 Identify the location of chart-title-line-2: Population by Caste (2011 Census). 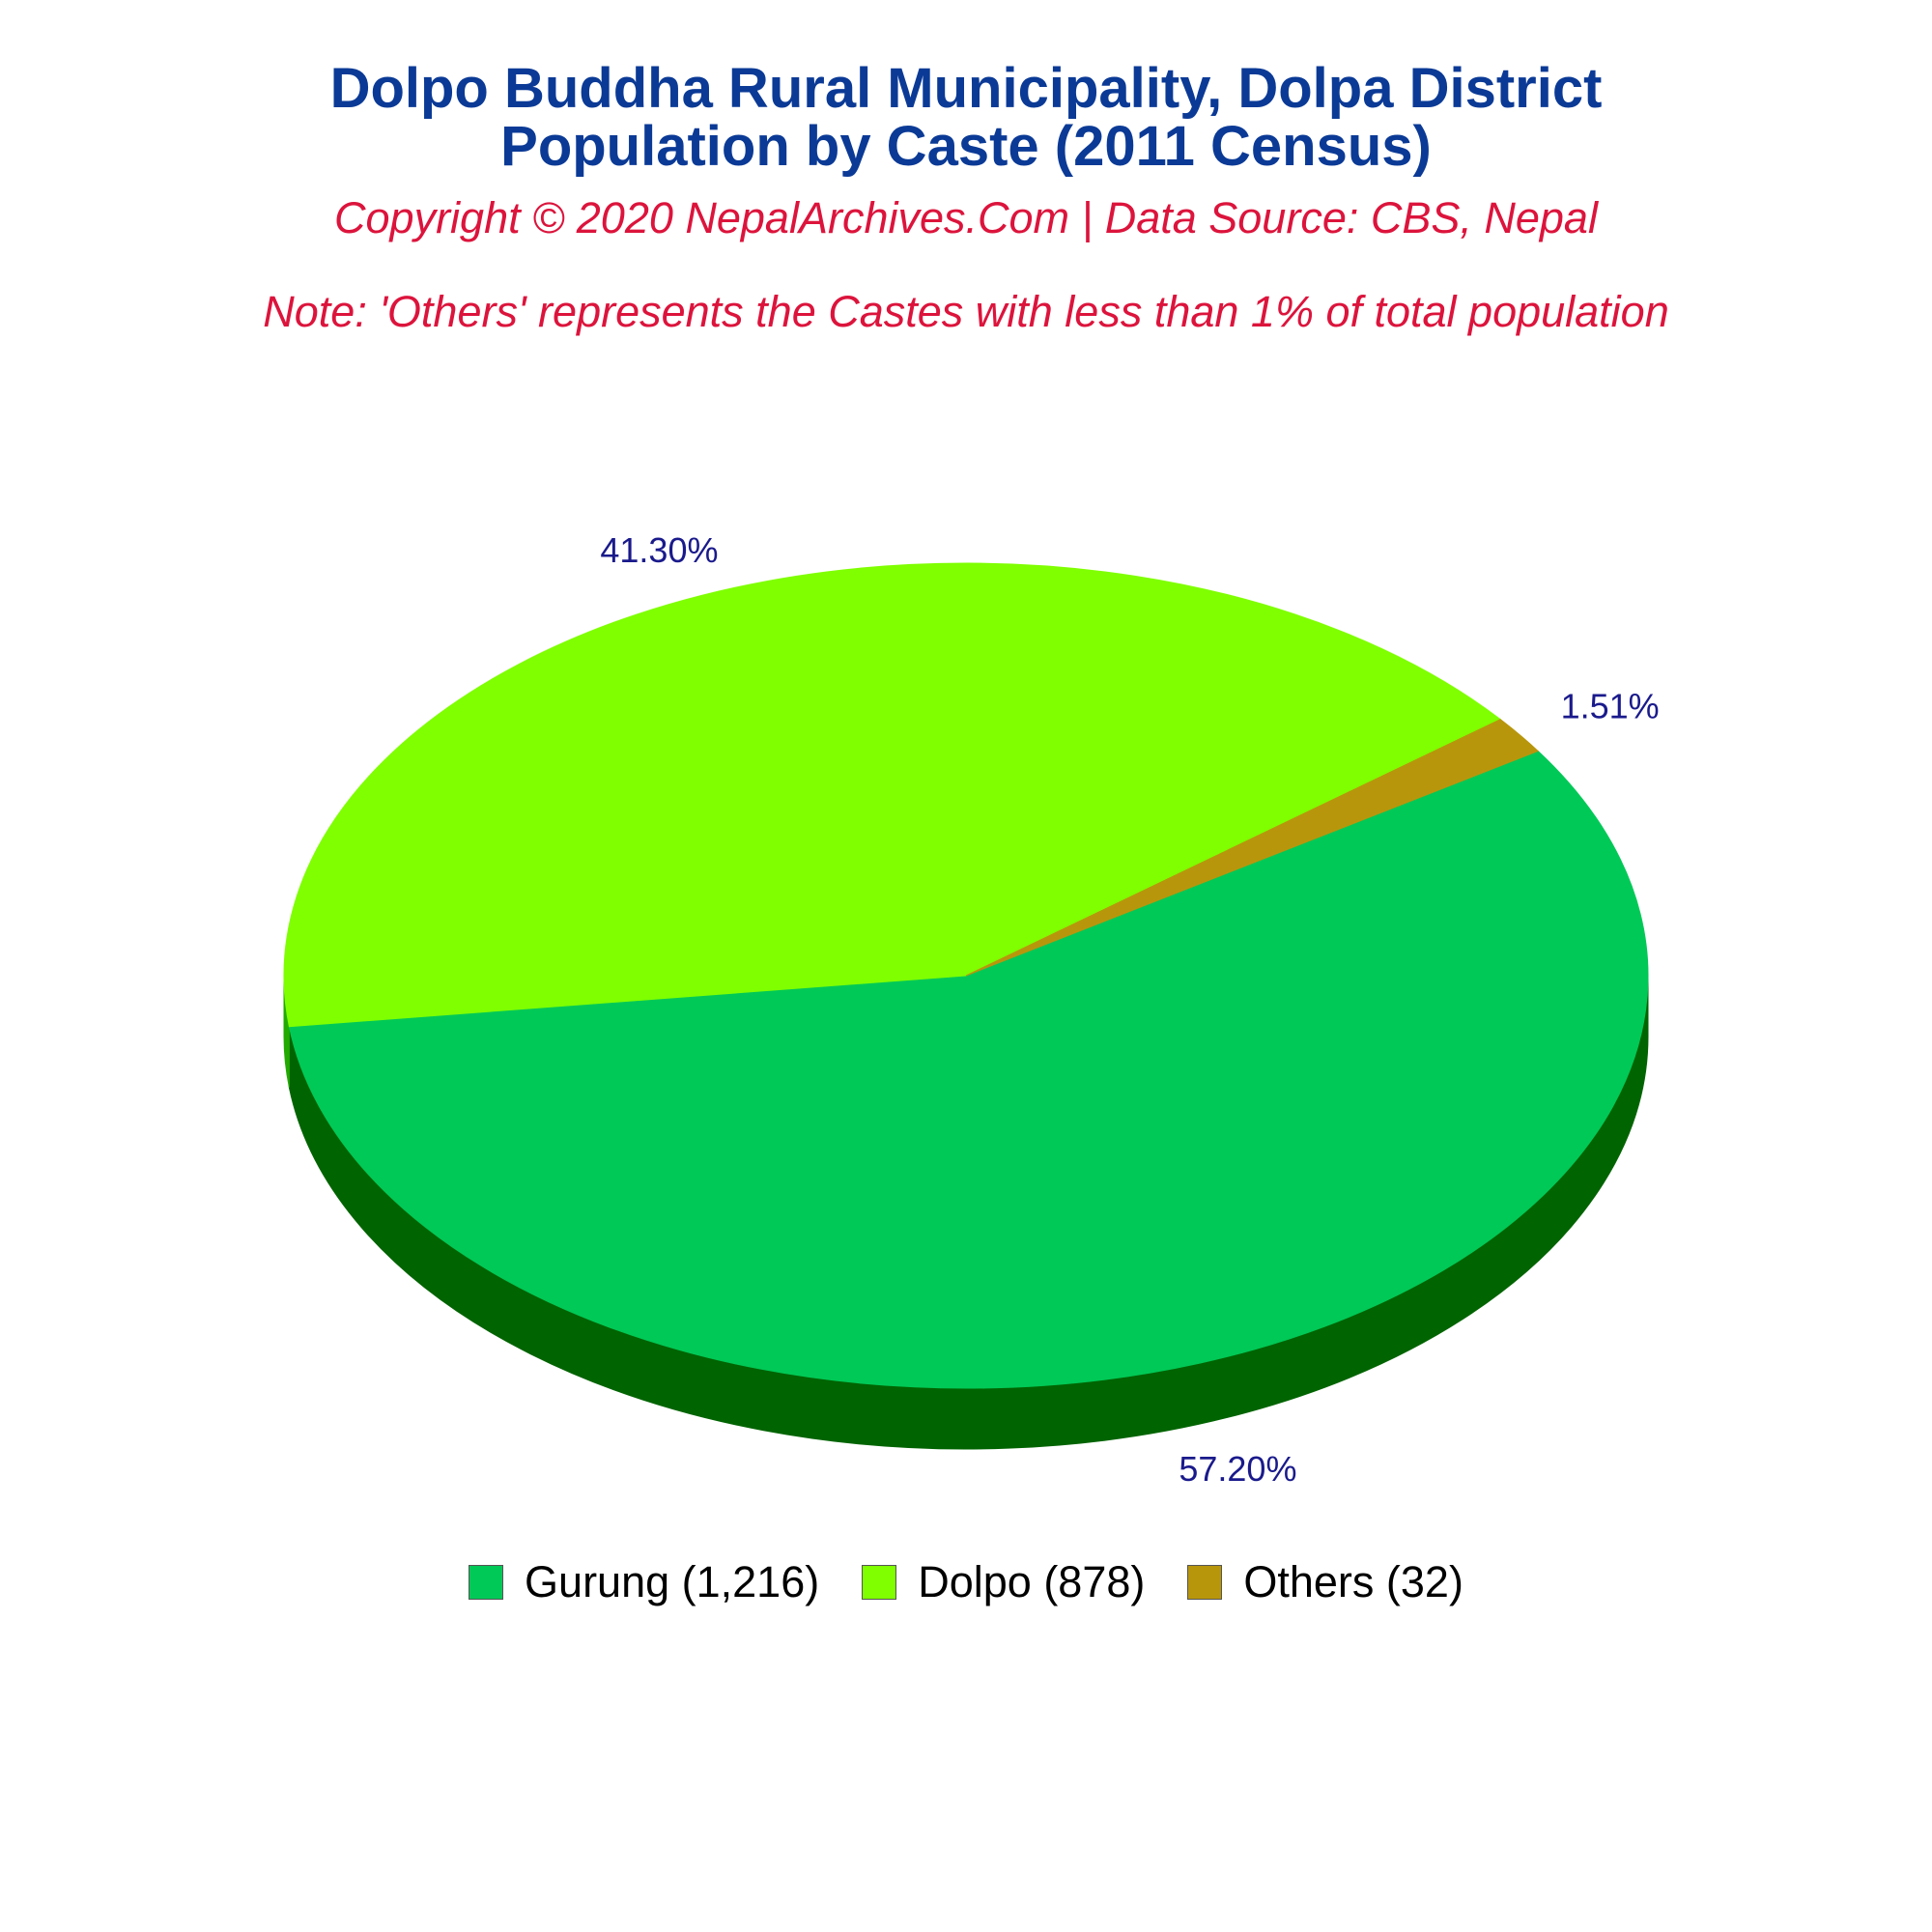
(966, 146).